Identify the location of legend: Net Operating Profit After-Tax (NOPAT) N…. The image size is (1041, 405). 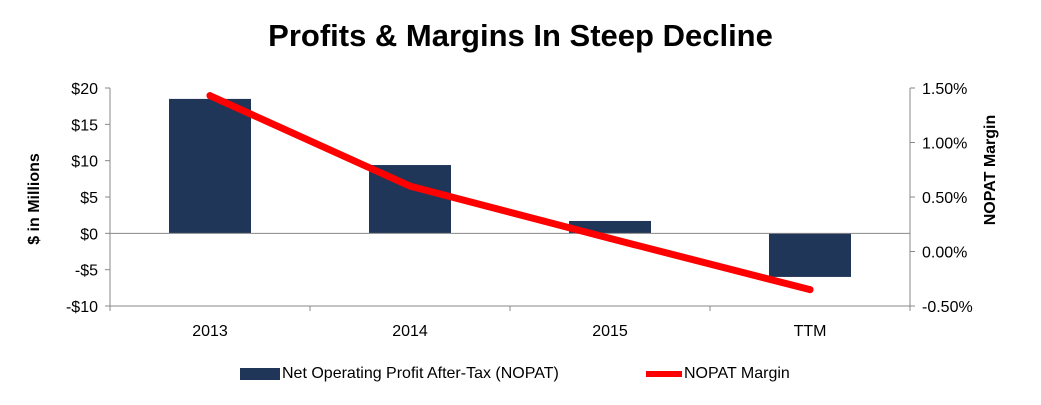
(520, 374).